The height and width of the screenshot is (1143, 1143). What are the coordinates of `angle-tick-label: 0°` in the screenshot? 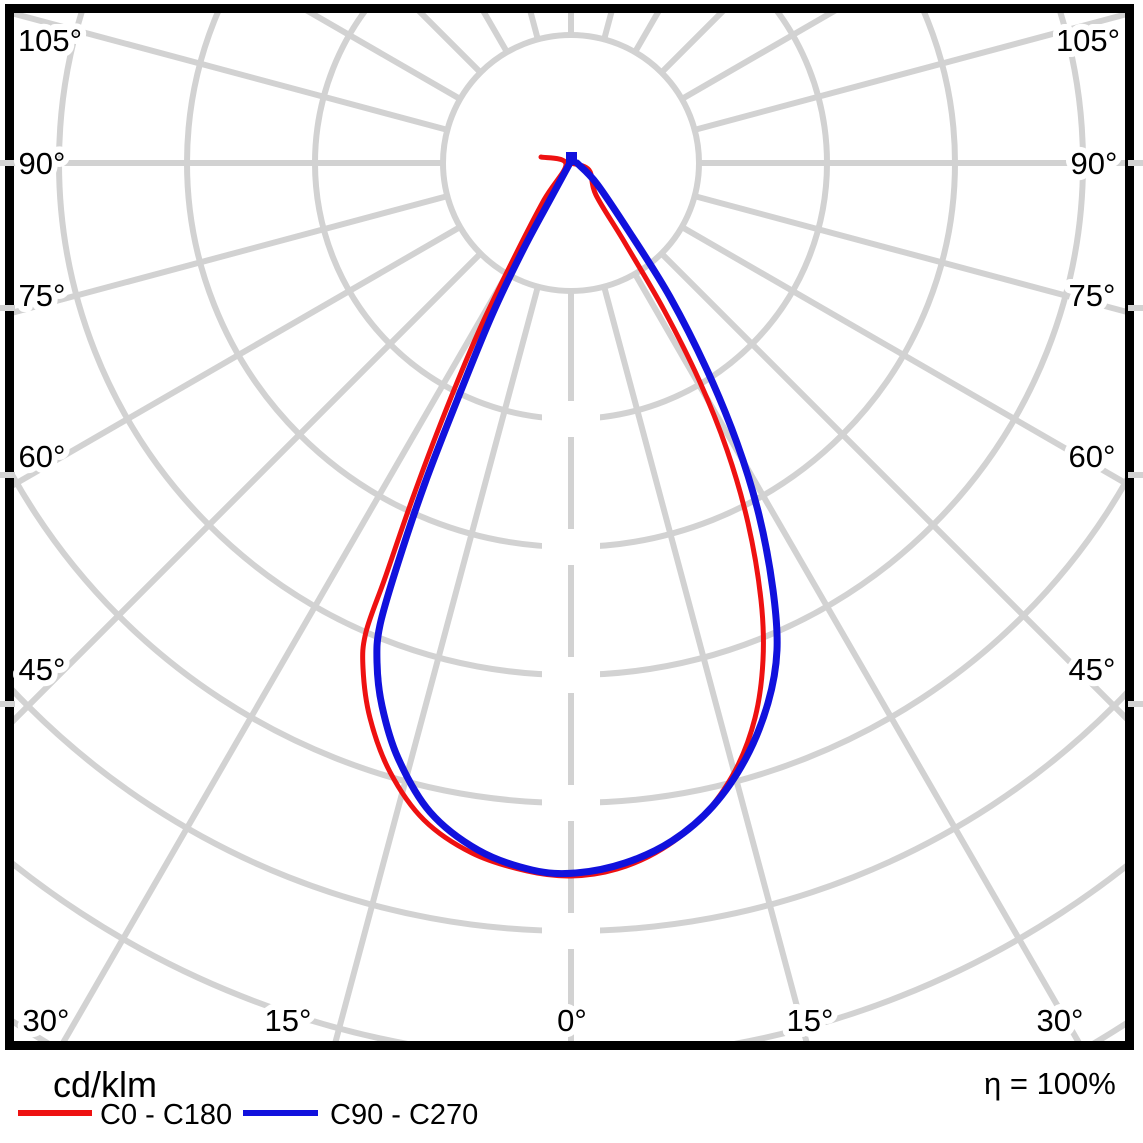 It's located at (572, 1020).